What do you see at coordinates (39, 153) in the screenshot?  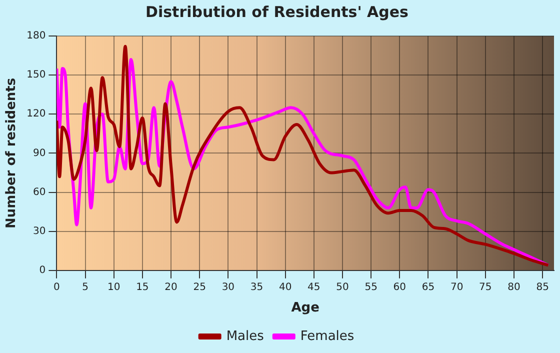 I see `y-tick-label: 90` at bounding box center [39, 153].